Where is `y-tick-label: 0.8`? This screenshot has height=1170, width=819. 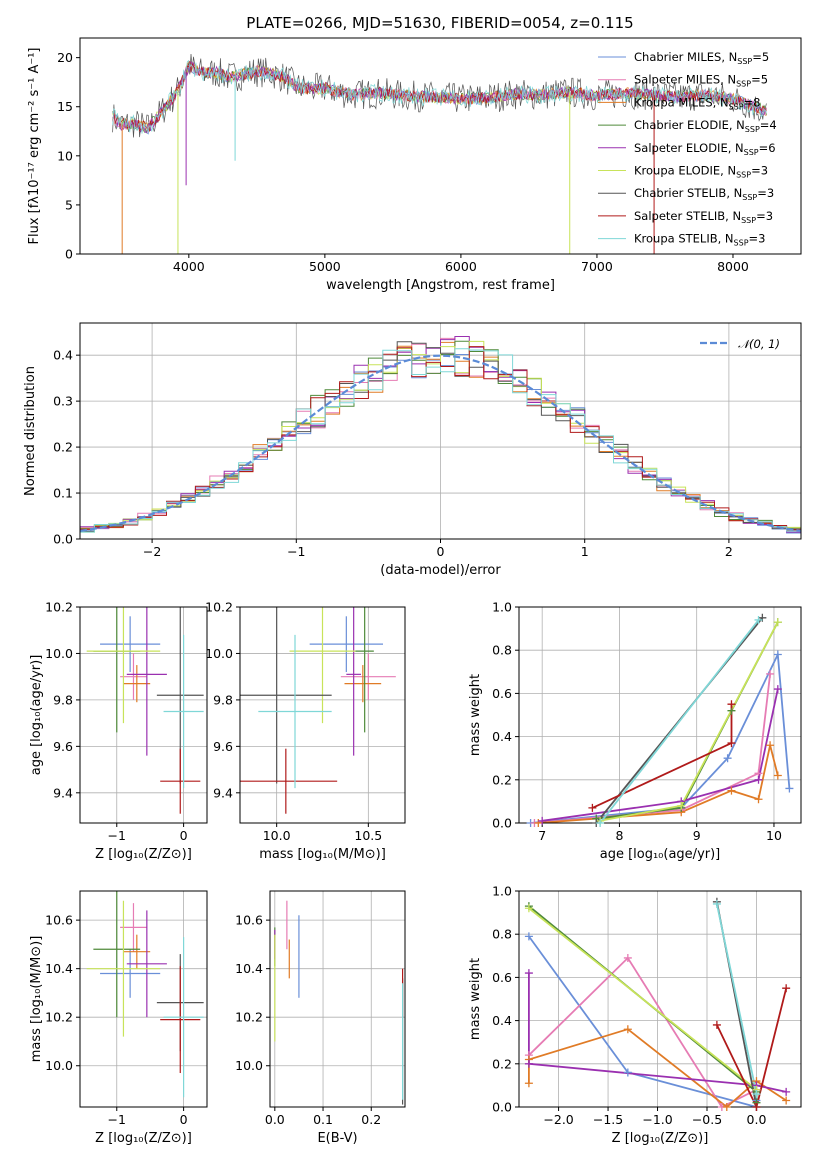
y-tick-label: 0.8 is located at coordinates (502, 934).